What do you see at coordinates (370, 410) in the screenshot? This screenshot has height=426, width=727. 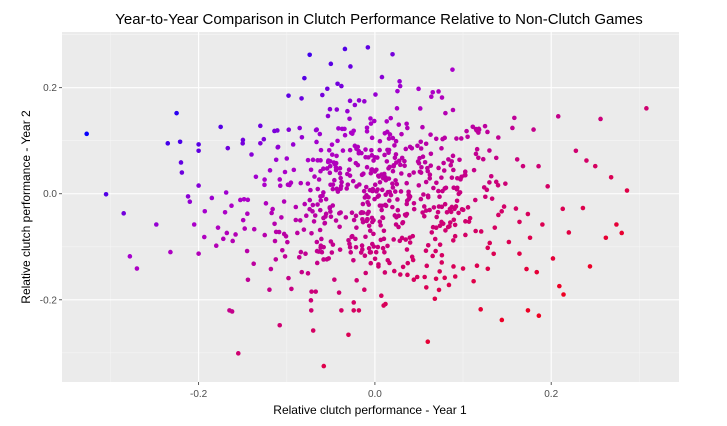 I see `x-axis-label: Relative clutch performance - Year 1` at bounding box center [370, 410].